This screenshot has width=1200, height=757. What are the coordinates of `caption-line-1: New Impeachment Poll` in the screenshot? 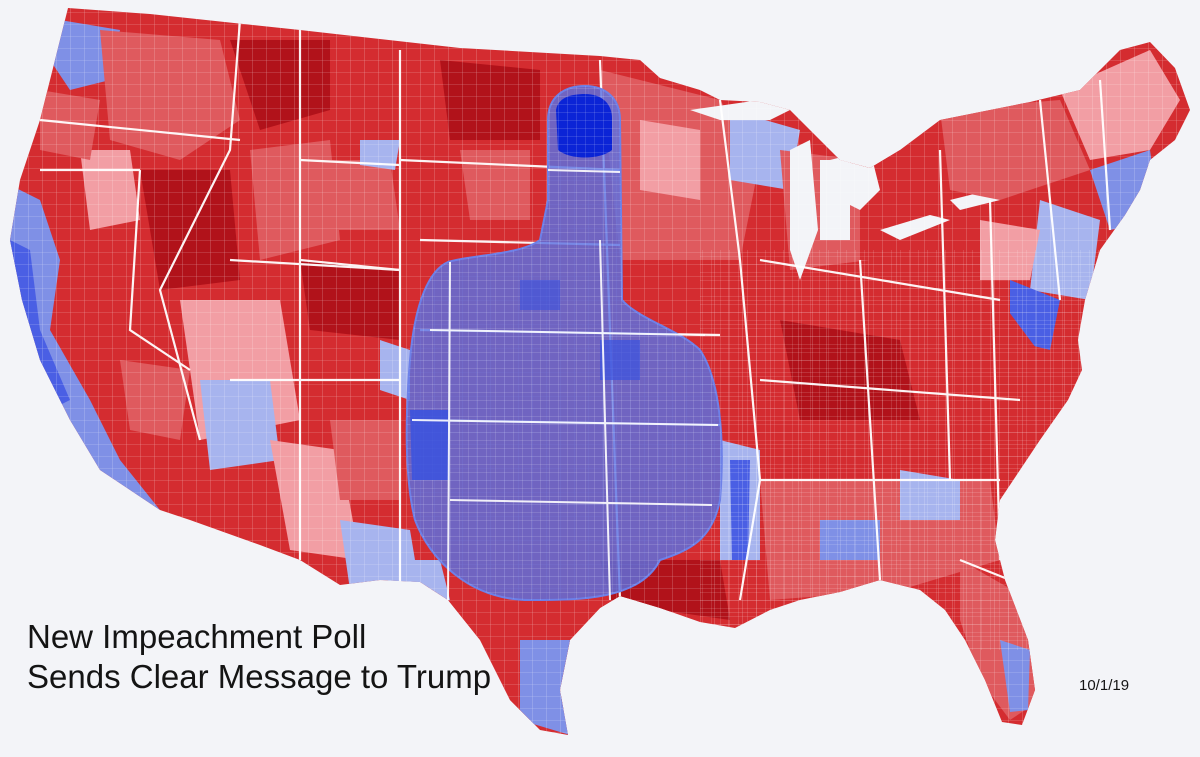 It's located at (197, 636).